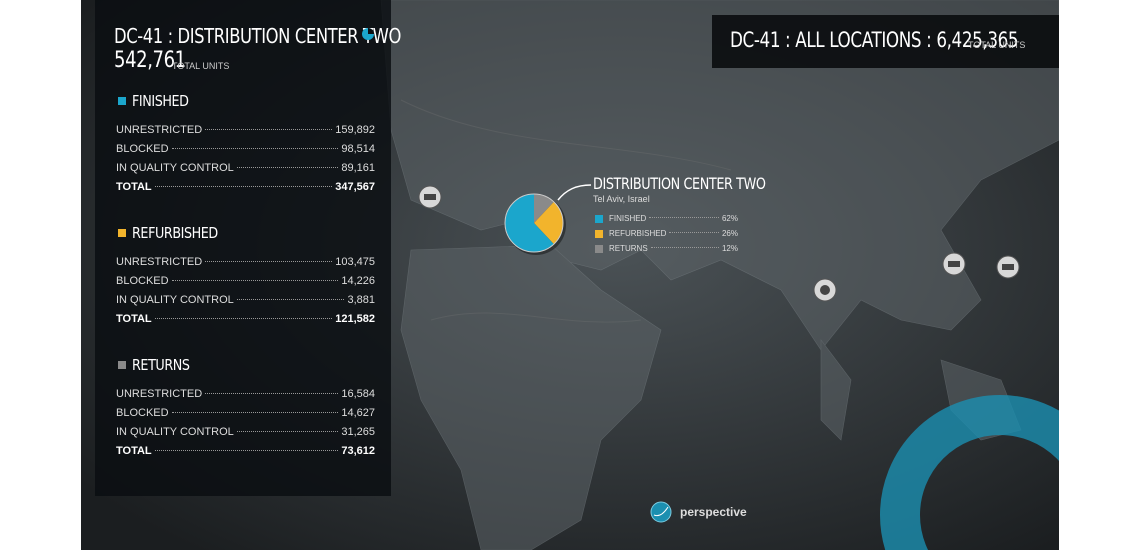 Image resolution: width=1140 pixels, height=550 pixels. Describe the element at coordinates (628, 218) in the screenshot. I see `legend-label: FINISHED` at that location.